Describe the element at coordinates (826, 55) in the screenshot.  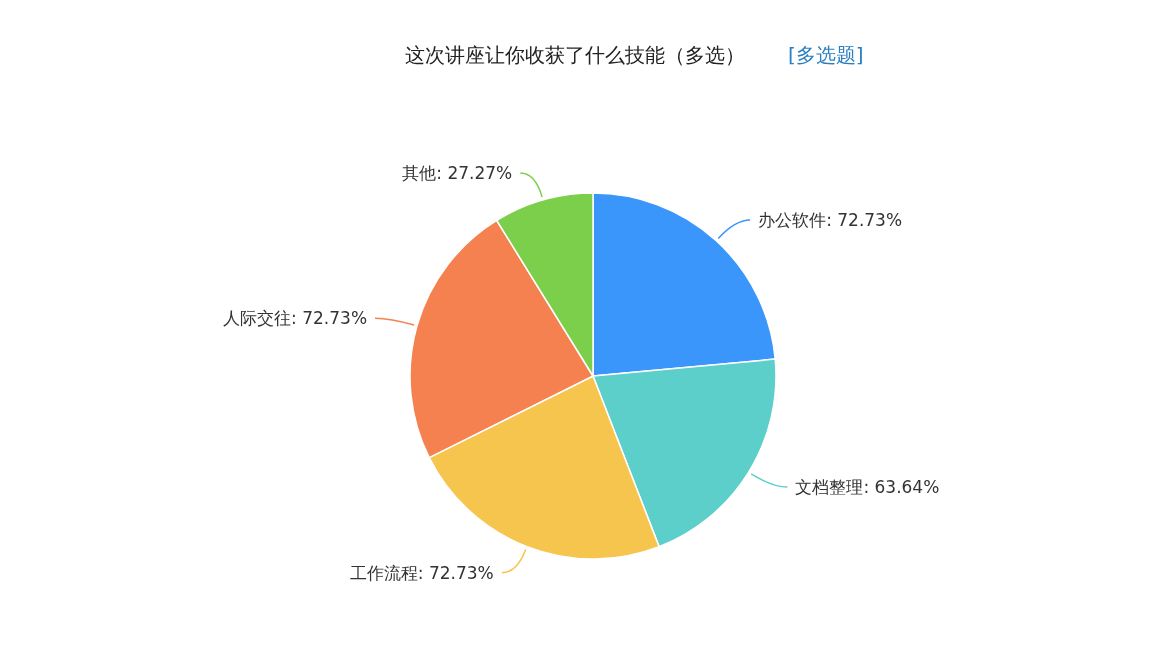
I see `subtitle: [多选题]` at that location.